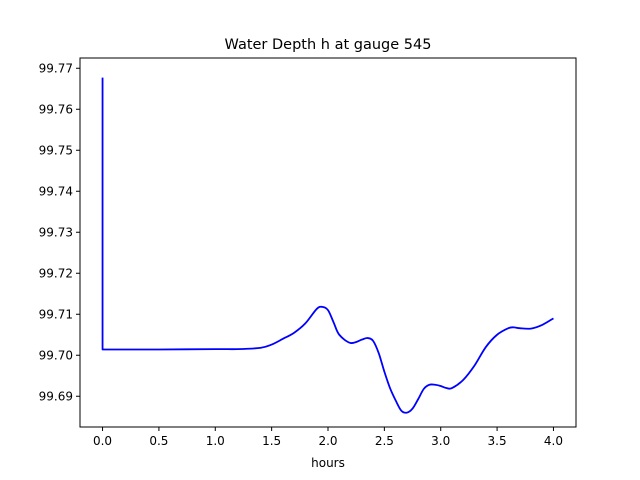 The image size is (640, 480). I want to click on x-tick-label: 2.5, so click(384, 441).